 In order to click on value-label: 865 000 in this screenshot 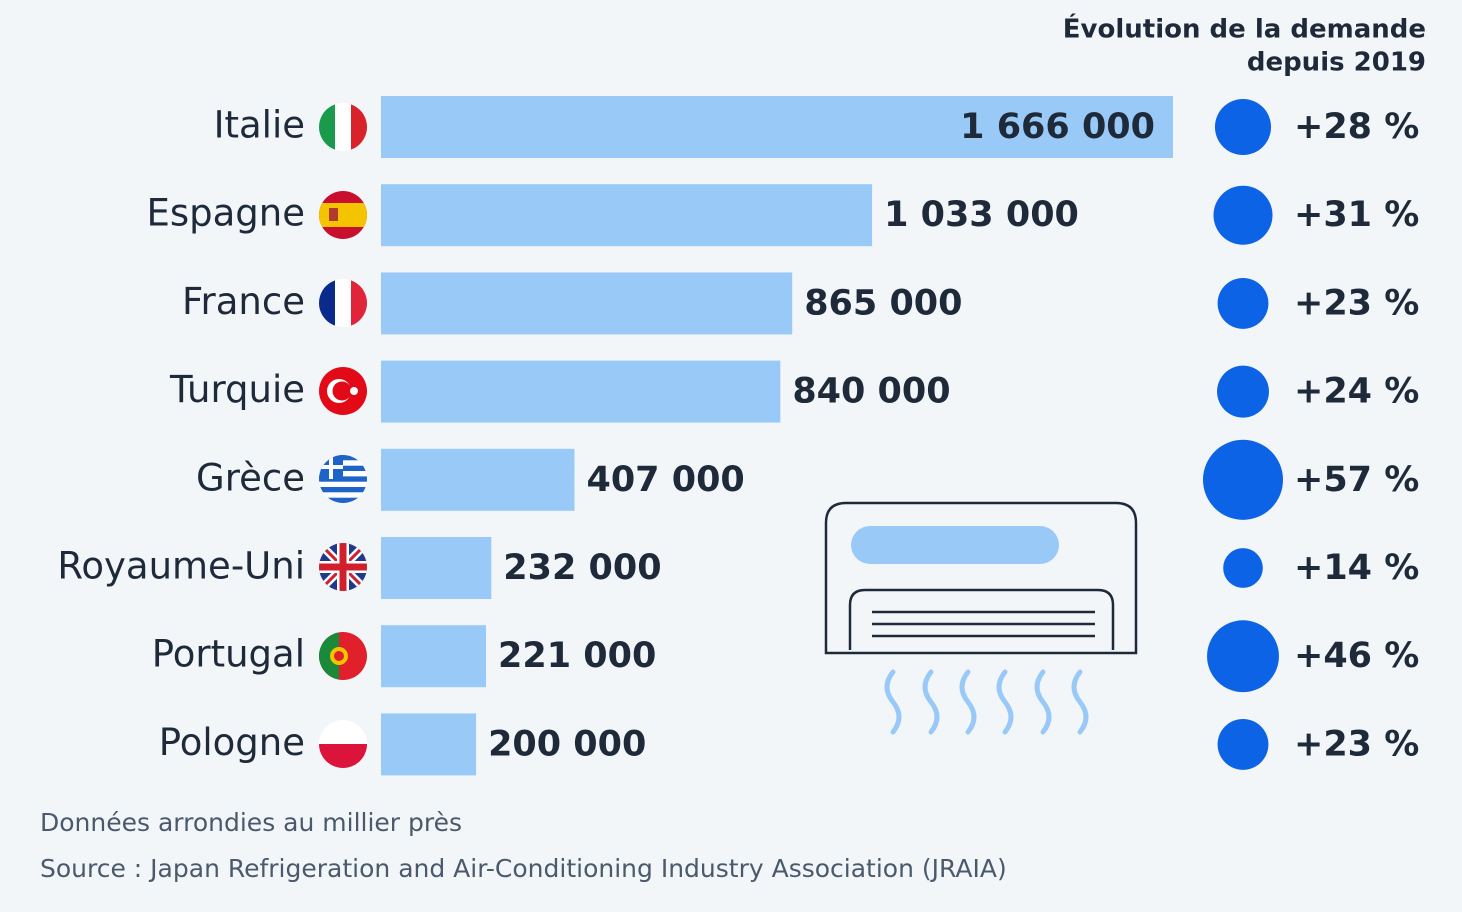, I will do `click(883, 303)`.